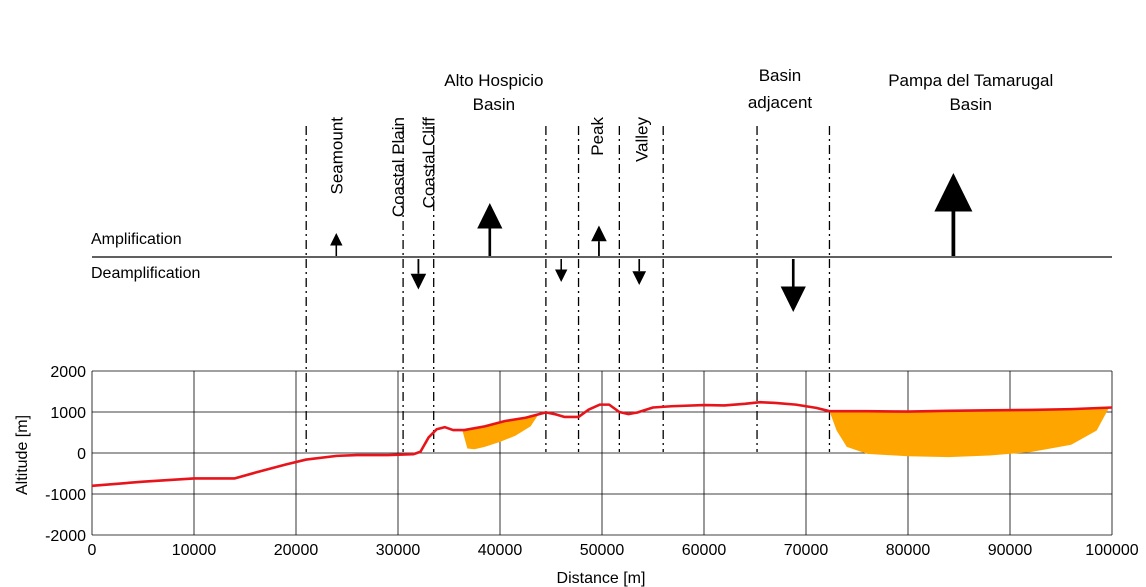 This screenshot has height=587, width=1146. What do you see at coordinates (296, 550) in the screenshot?
I see `x-tick-label: 20000` at bounding box center [296, 550].